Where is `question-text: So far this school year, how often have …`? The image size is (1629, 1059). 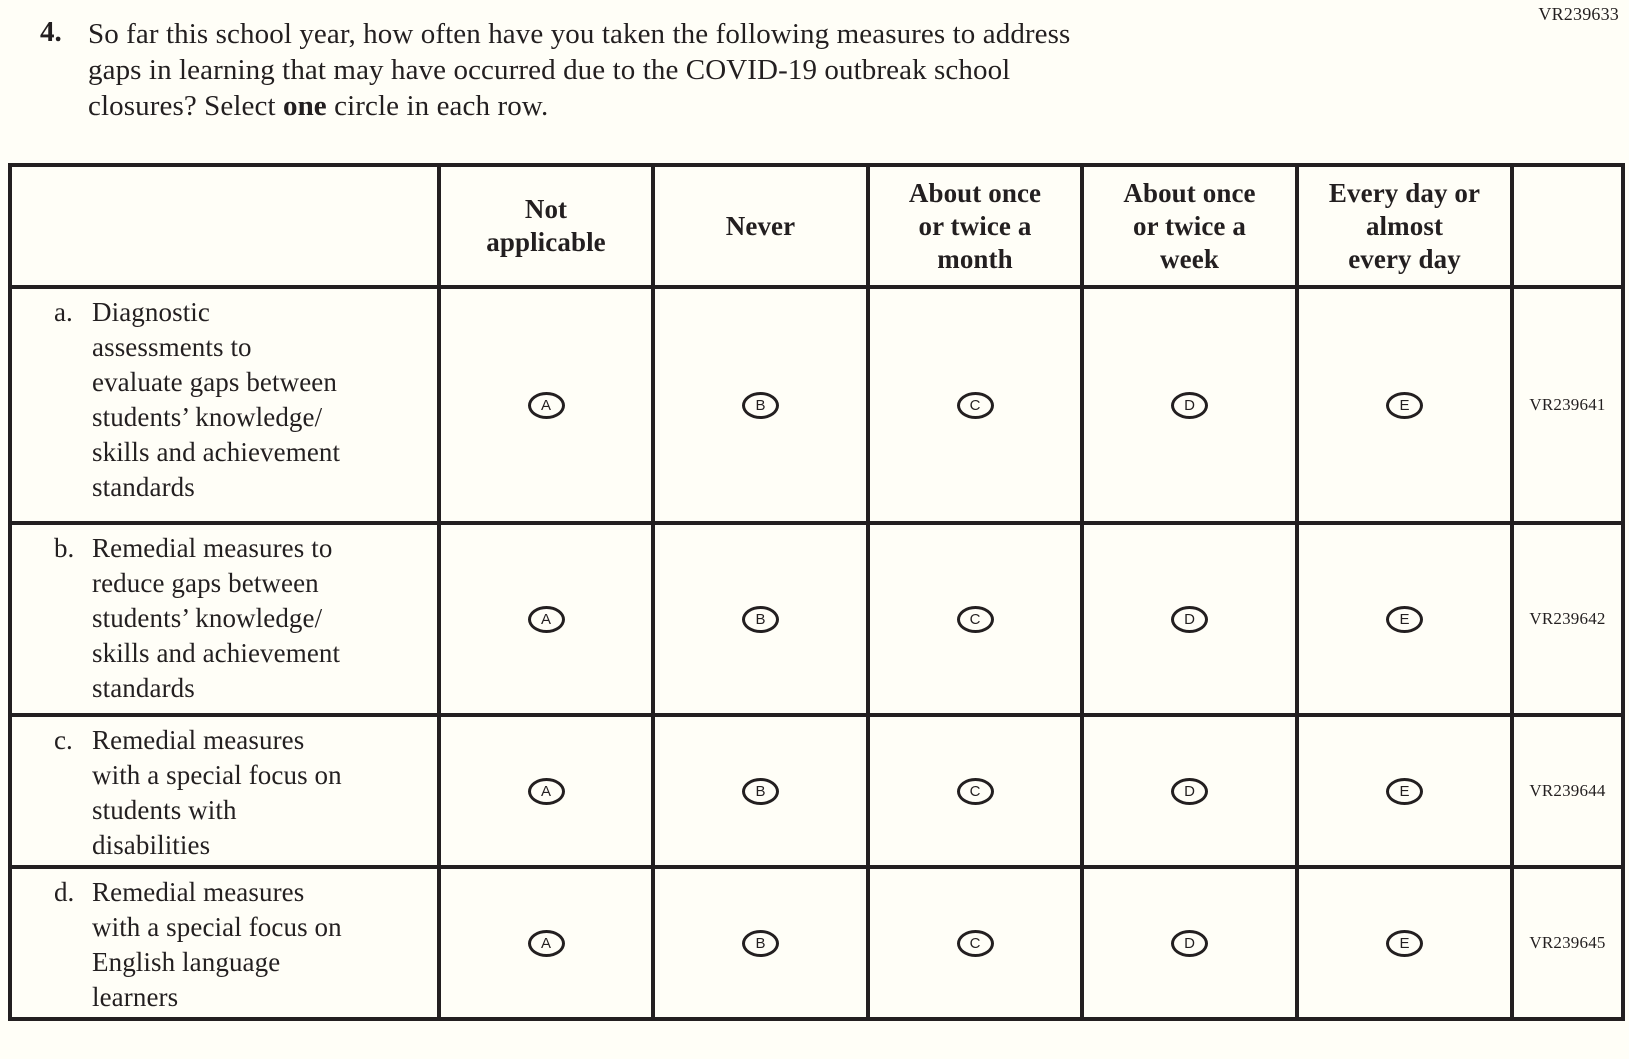
question-text: So far this school year, how often have … is located at coordinates (579, 70).